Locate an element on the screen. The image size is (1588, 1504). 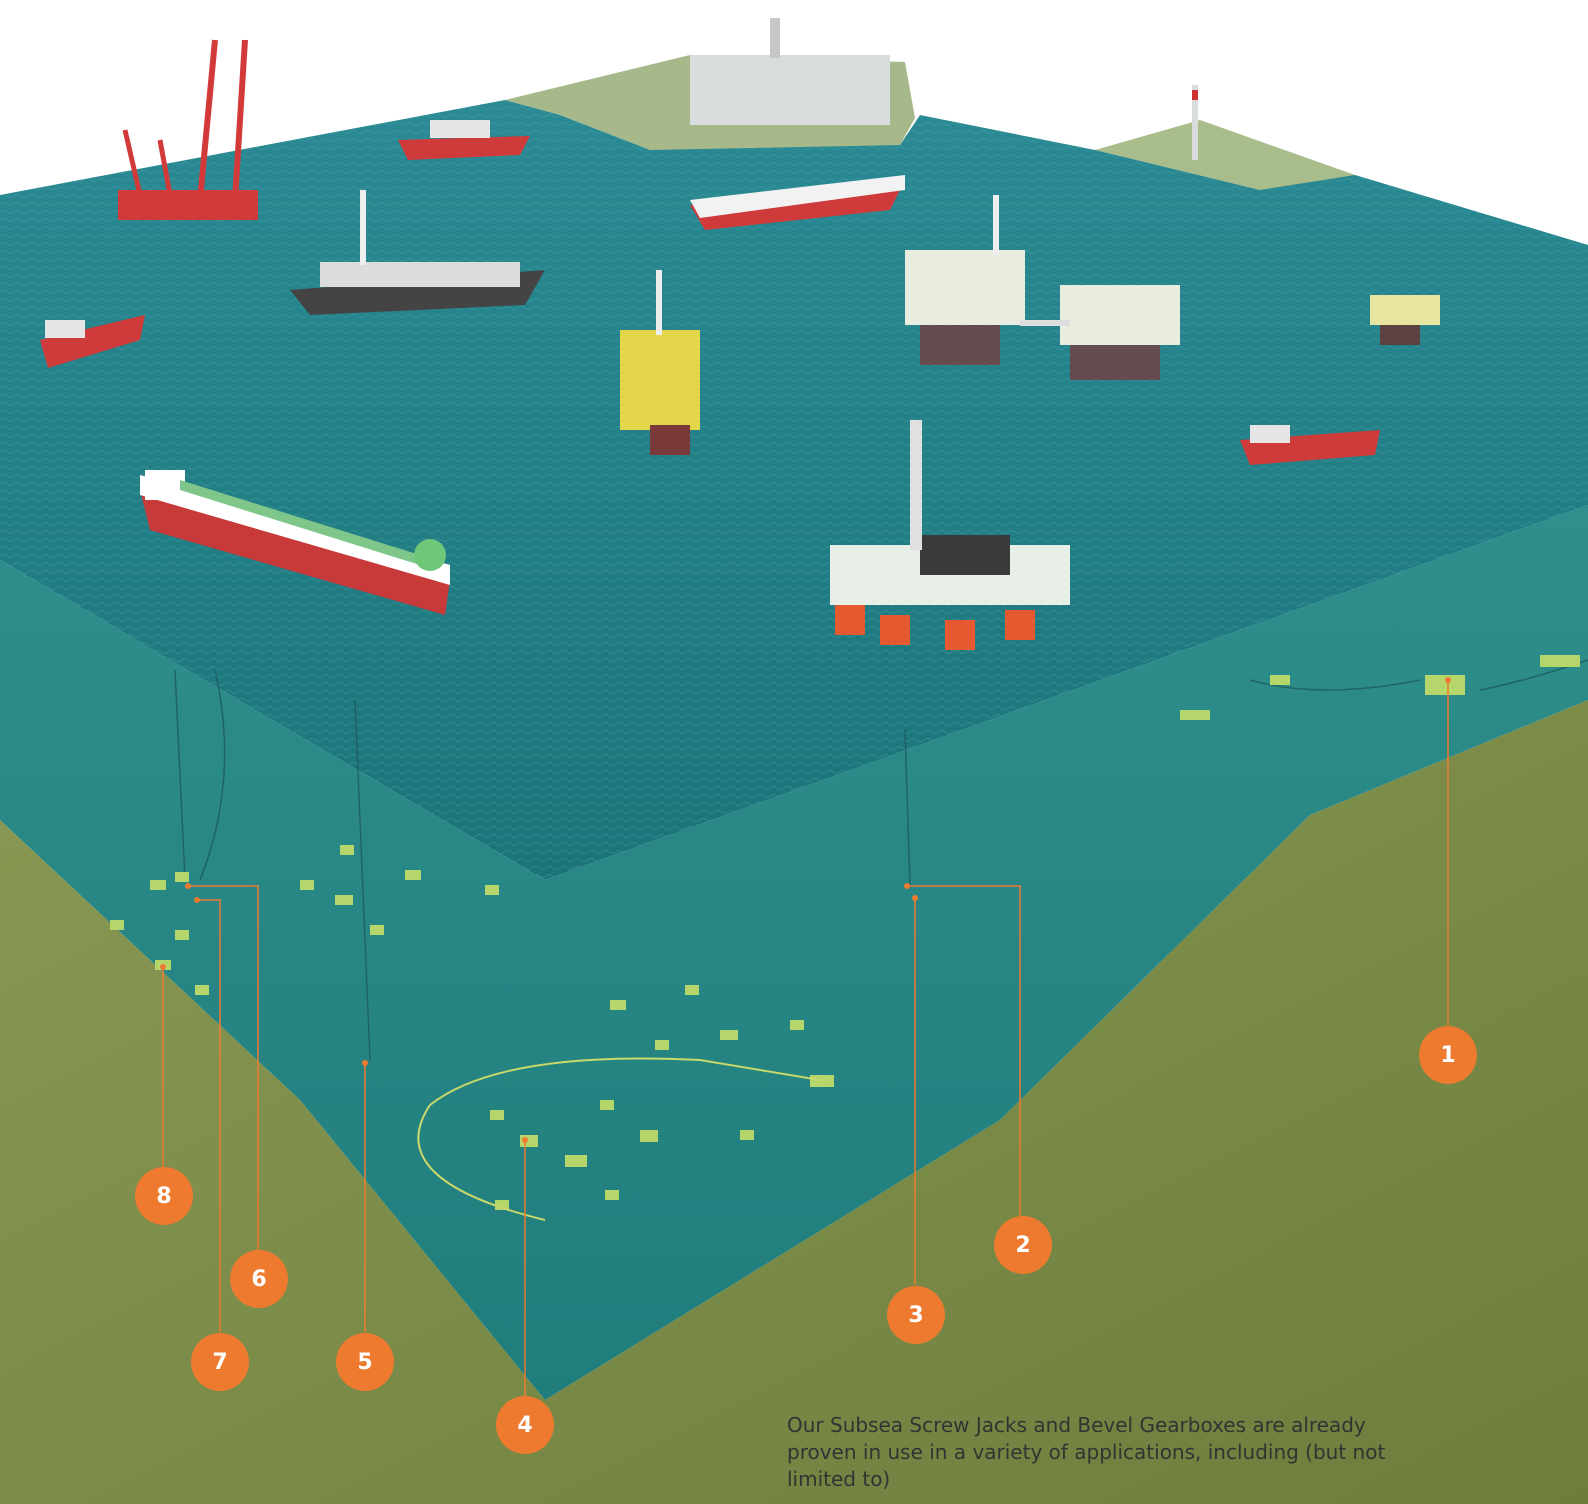
fpso-dark is located at coordinates (417, 252).